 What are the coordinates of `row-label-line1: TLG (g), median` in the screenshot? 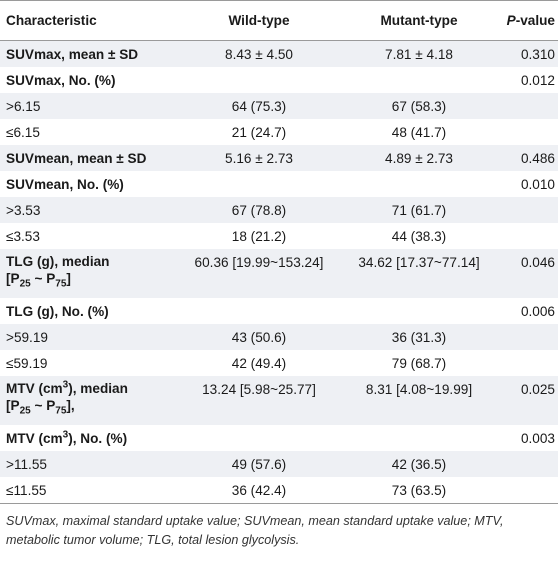 It's located at (58, 261).